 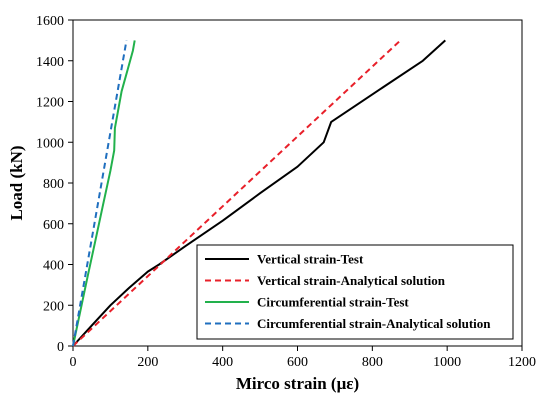 What do you see at coordinates (297, 362) in the screenshot?
I see `x-tick-label: 600` at bounding box center [297, 362].